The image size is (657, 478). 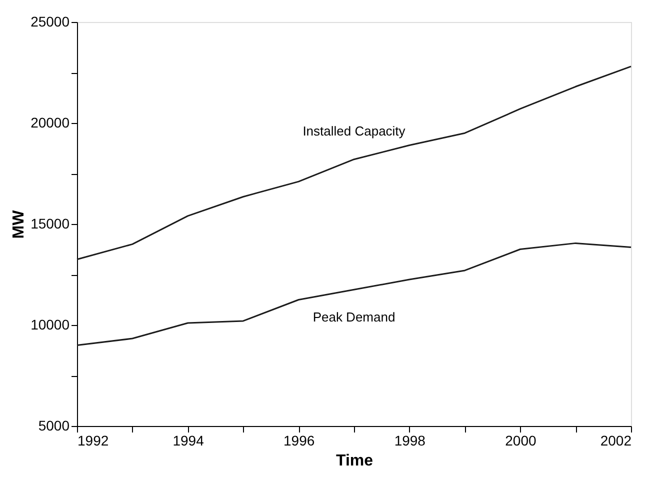 I want to click on y-tick-label: 25000, so click(x=50, y=22).